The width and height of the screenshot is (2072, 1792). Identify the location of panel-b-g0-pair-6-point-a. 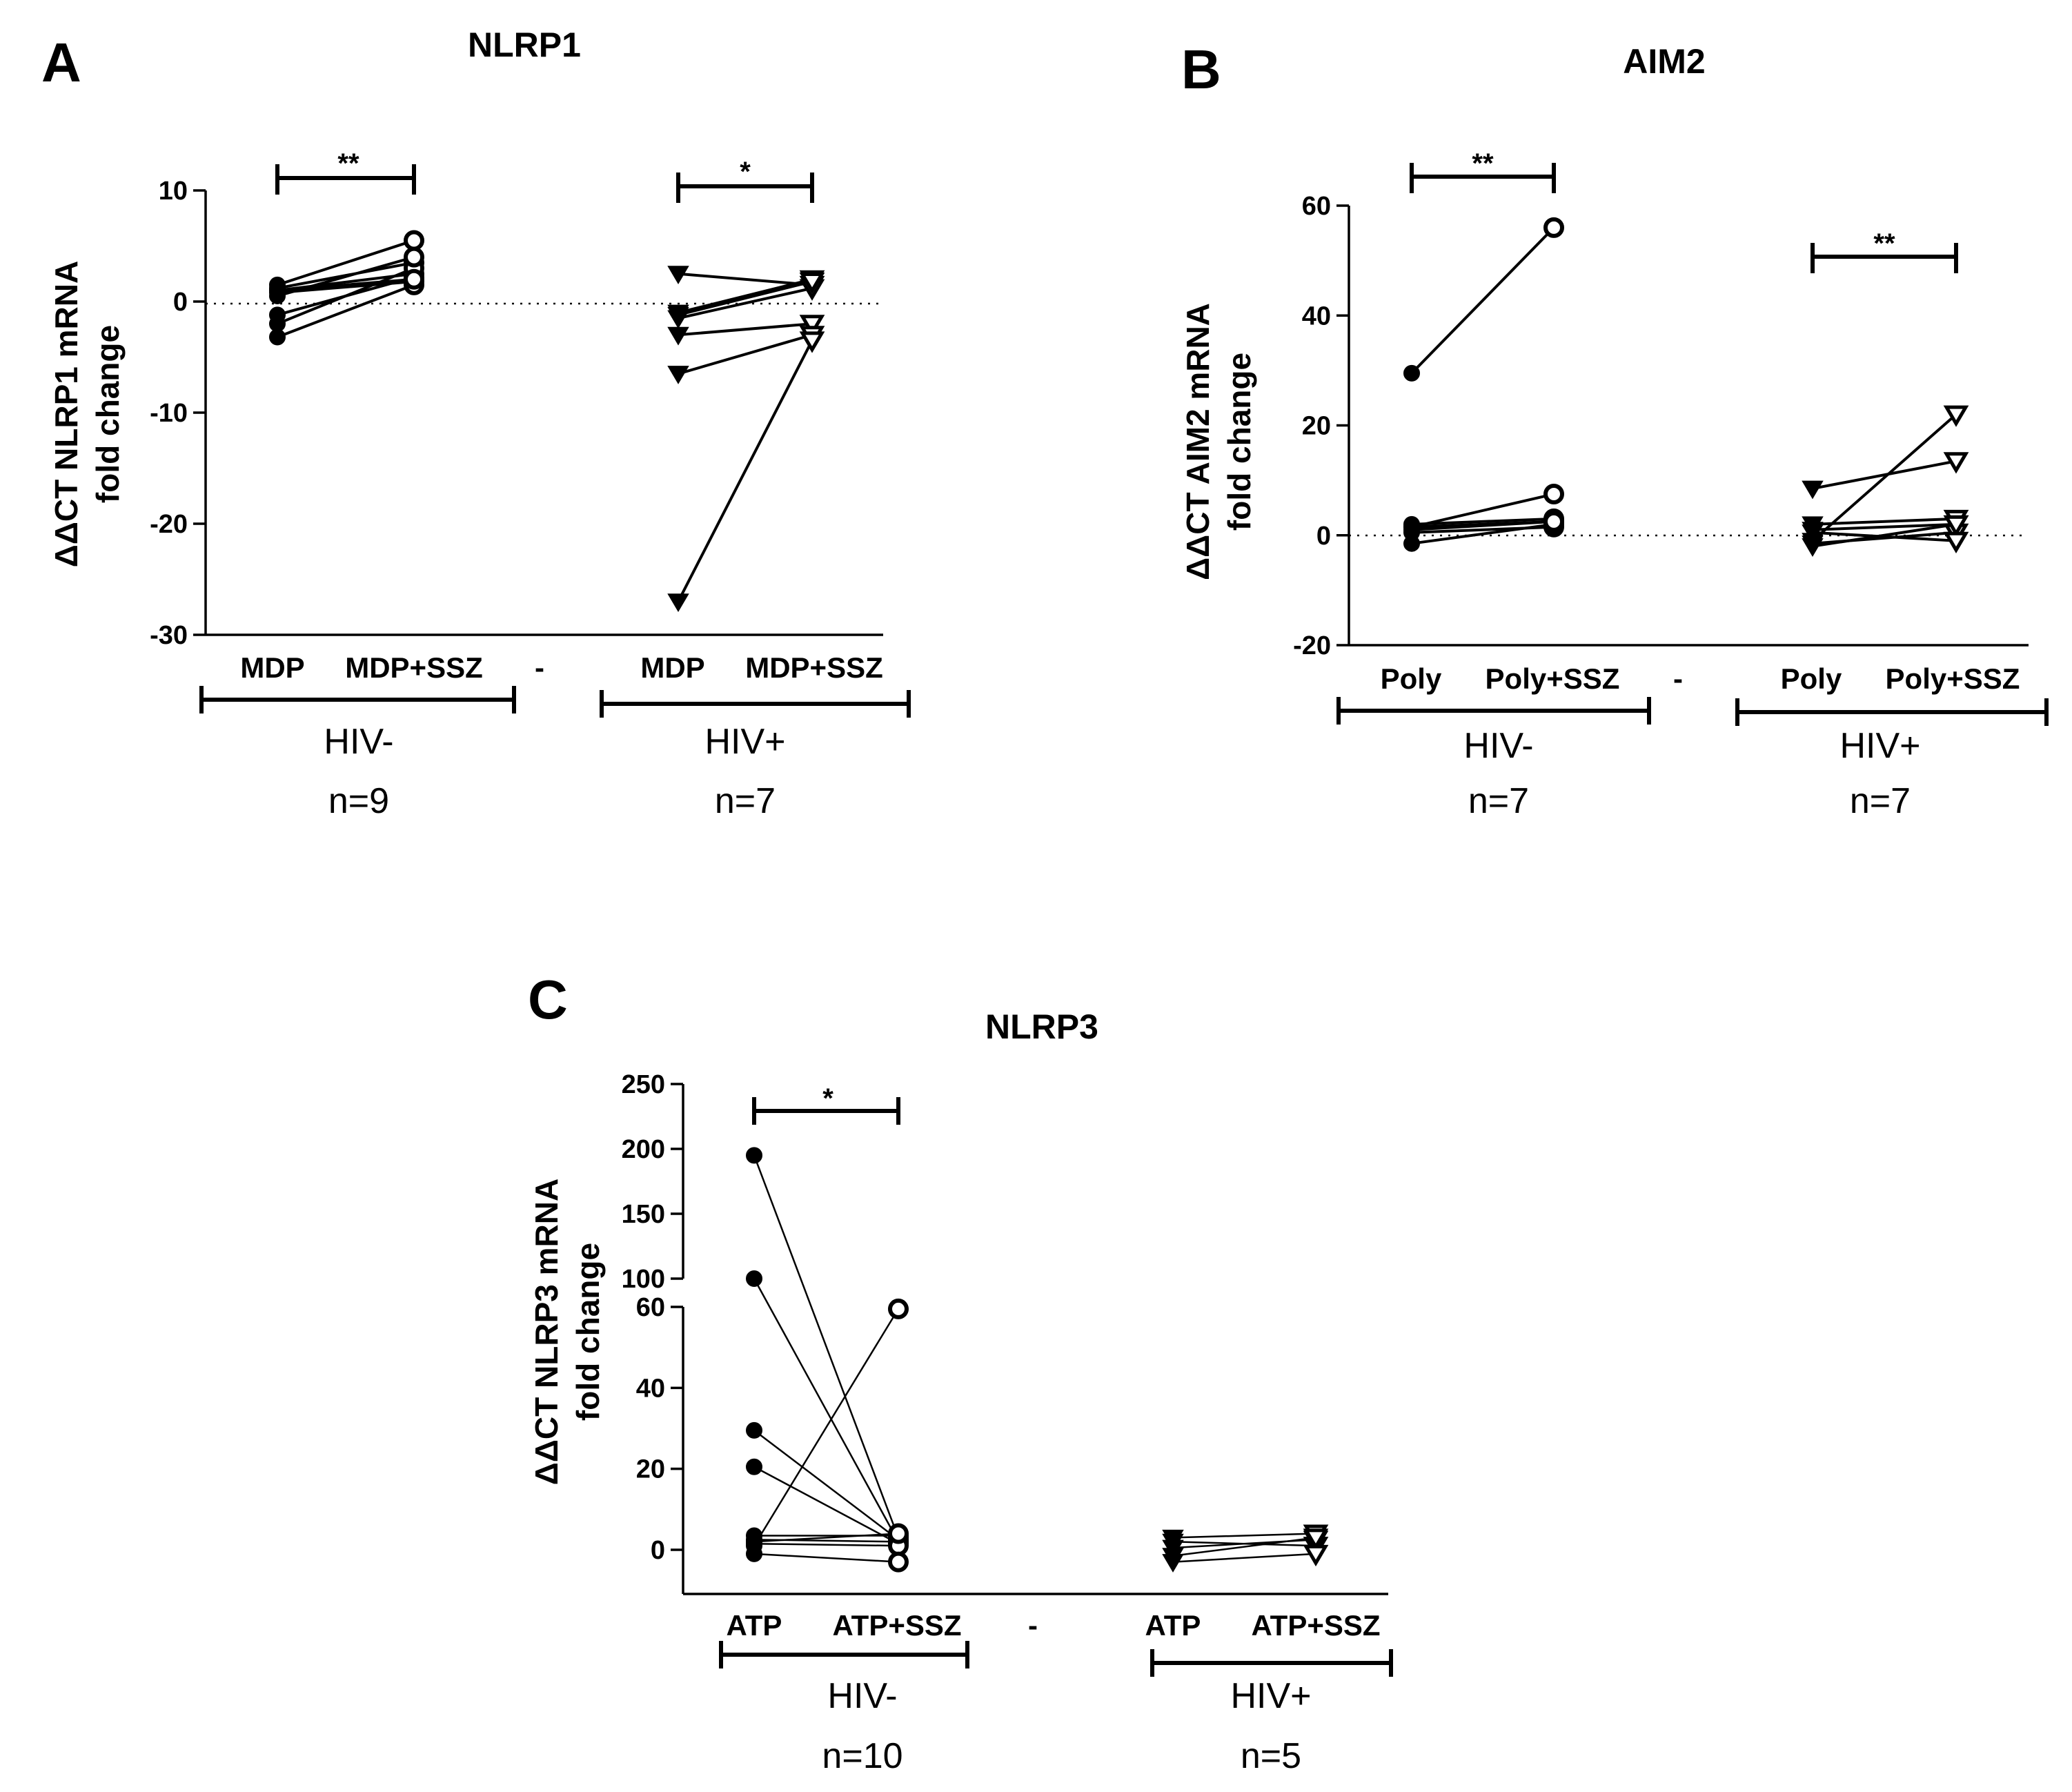
(1411, 529).